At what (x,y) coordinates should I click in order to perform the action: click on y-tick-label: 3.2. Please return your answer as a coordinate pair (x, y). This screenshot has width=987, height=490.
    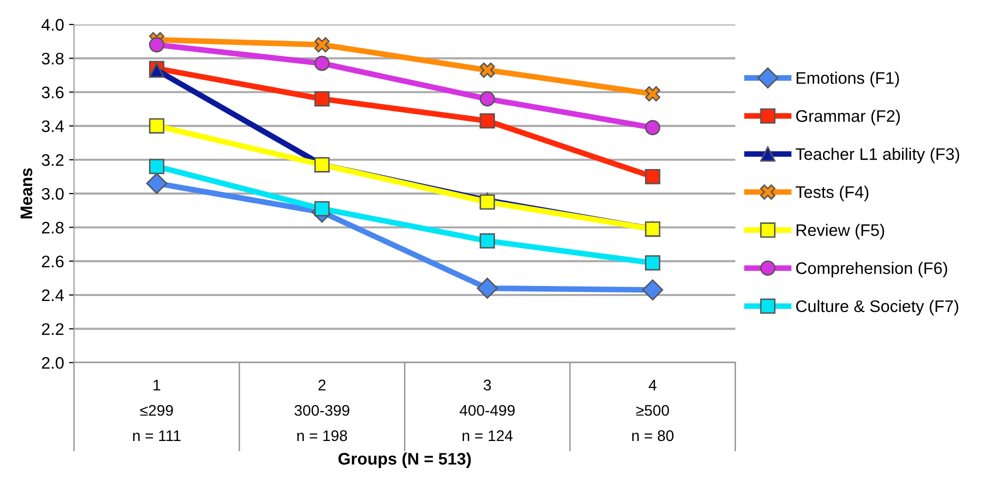
    Looking at the image, I should click on (53, 160).